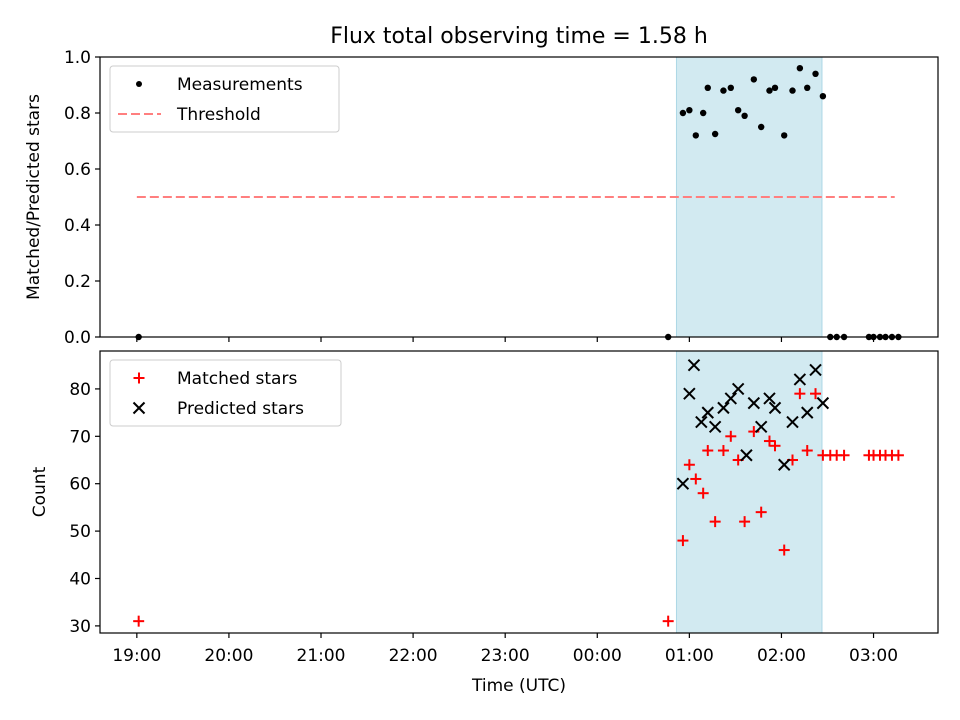 Image resolution: width=960 pixels, height=720 pixels. I want to click on legend: Measurements Threshold, so click(224, 99).